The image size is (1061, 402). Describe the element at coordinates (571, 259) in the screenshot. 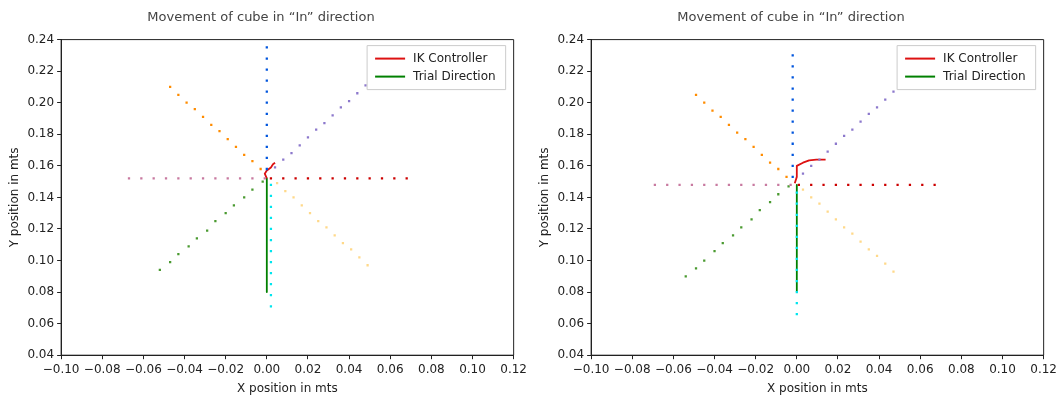

I see `y-tick-label: 0.10` at that location.